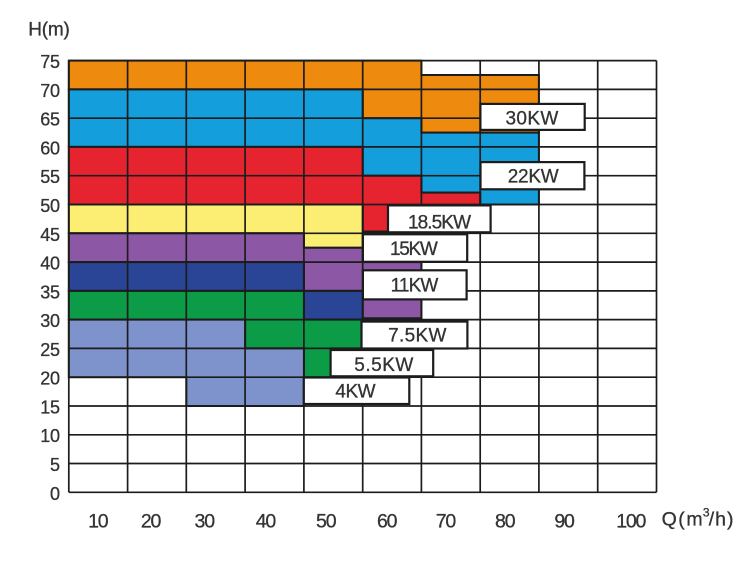 Image resolution: width=755 pixels, height=564 pixels. What do you see at coordinates (414, 249) in the screenshot?
I see `svg-text: 15KW` at bounding box center [414, 249].